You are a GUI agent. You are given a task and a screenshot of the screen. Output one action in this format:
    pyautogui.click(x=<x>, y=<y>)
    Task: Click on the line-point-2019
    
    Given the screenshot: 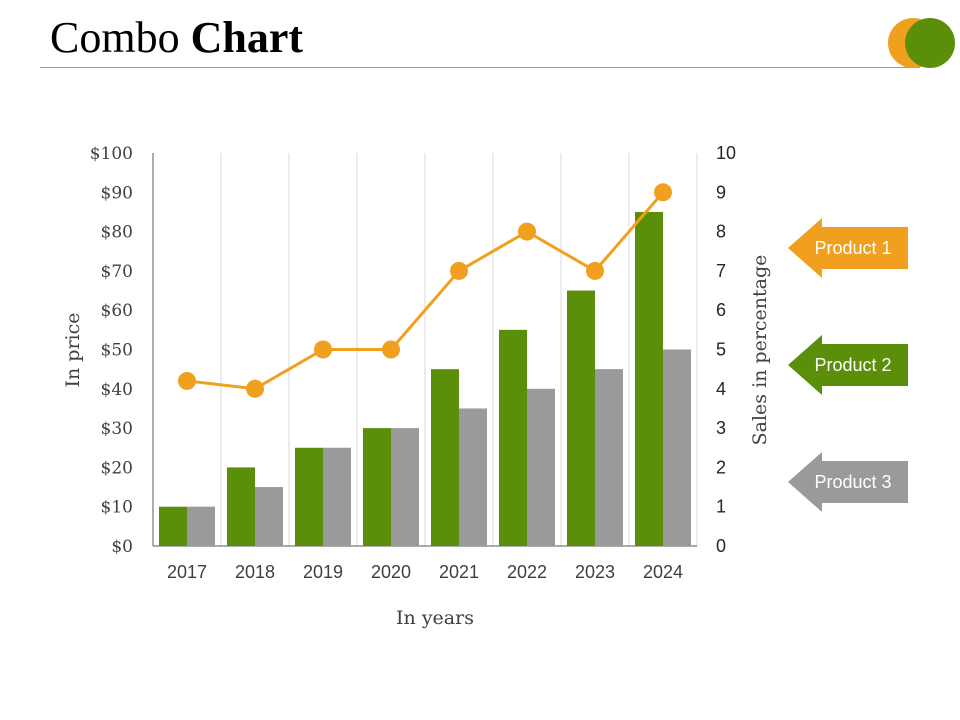 What is the action you would take?
    pyautogui.click(x=323, y=349)
    